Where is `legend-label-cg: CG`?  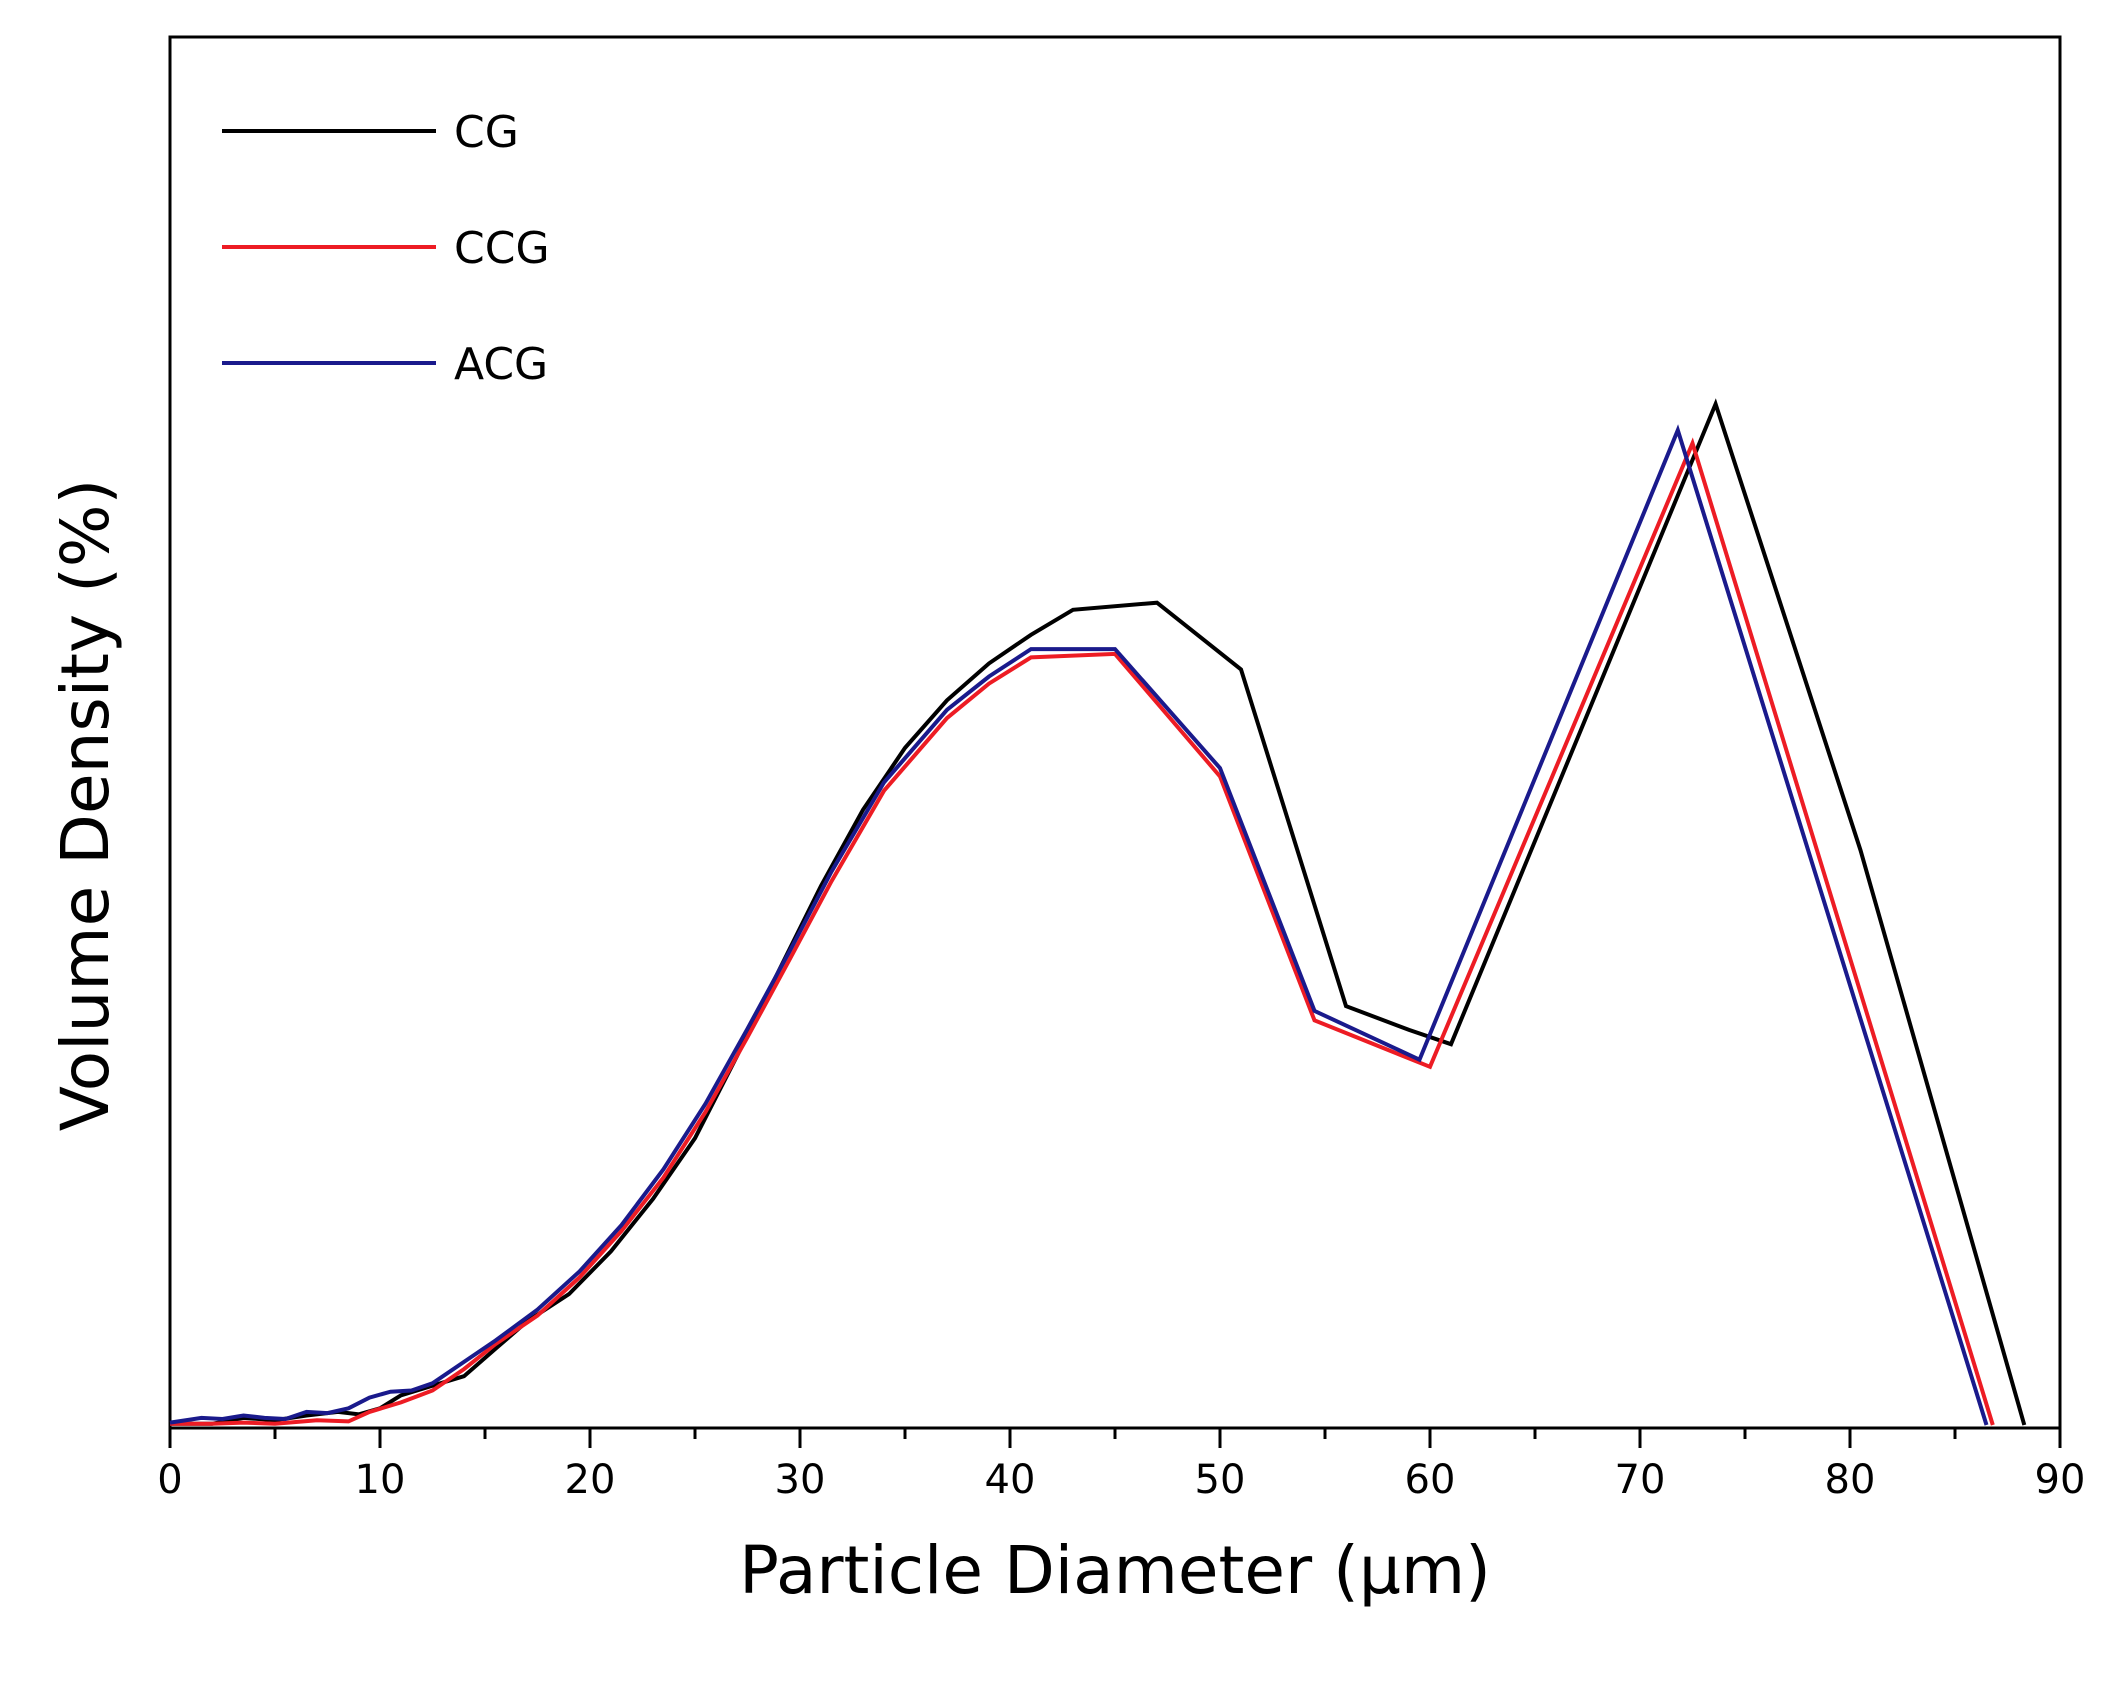 legend-label-cg: CG is located at coordinates (486, 132).